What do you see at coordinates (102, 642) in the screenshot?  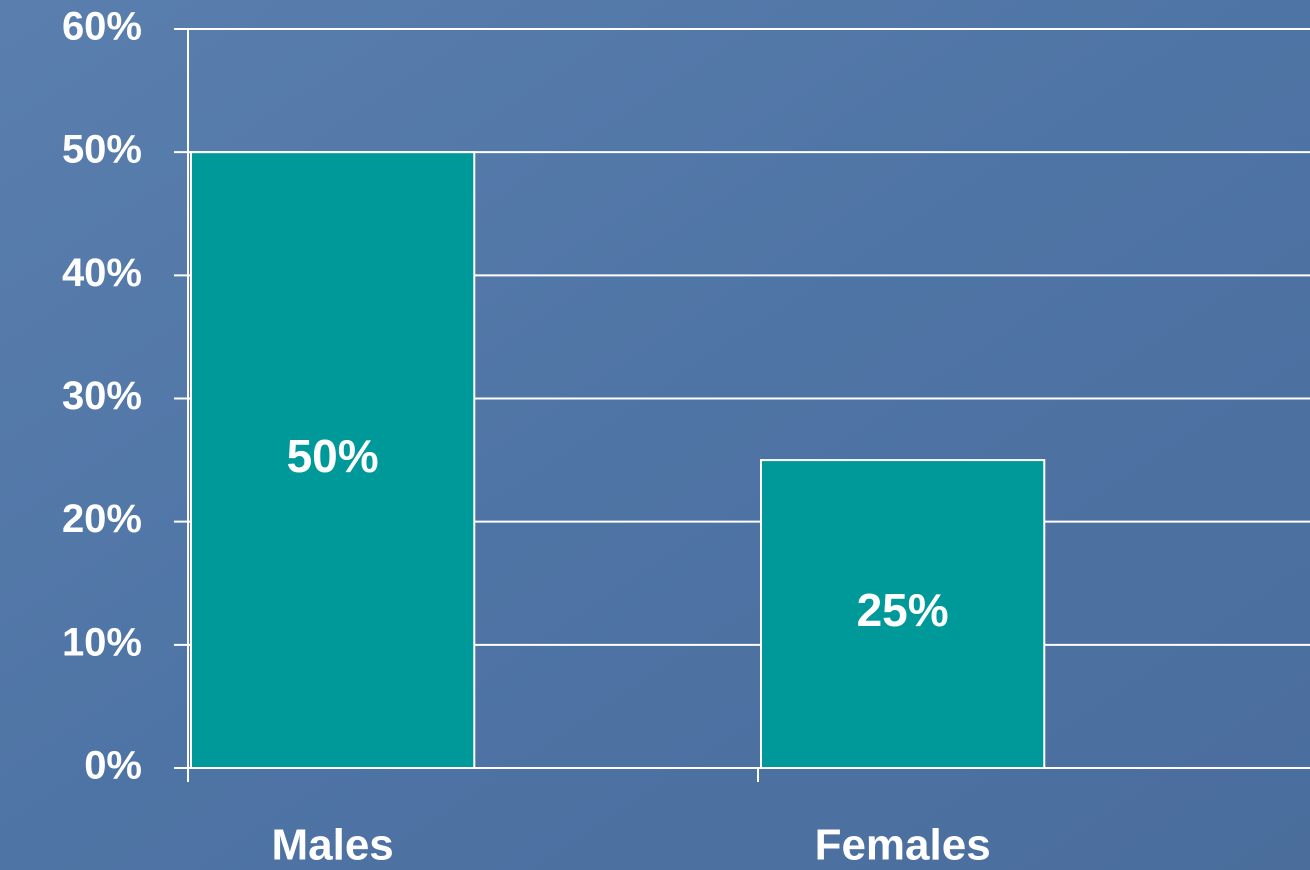 I see `y-tick-label: 10%` at bounding box center [102, 642].